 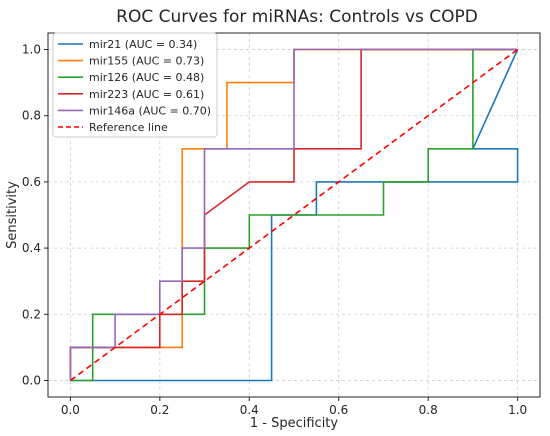 What do you see at coordinates (294, 423) in the screenshot?
I see `x-axis-label: 1 - Specificity` at bounding box center [294, 423].